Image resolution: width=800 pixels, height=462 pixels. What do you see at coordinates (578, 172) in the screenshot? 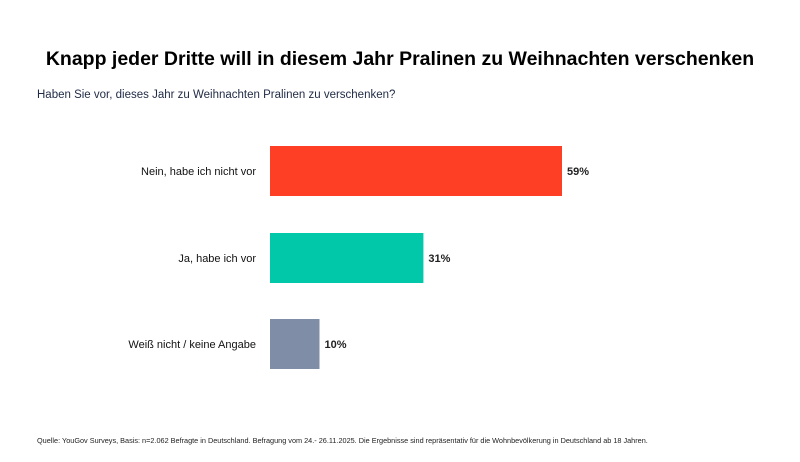
I see `value-label: 59%` at bounding box center [578, 172].